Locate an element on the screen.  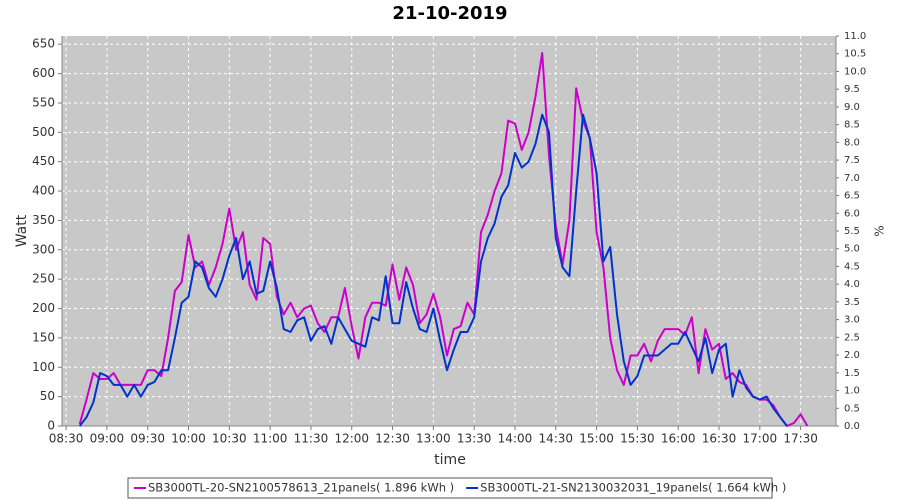
y-tick-label: 200 is located at coordinates (43, 308).